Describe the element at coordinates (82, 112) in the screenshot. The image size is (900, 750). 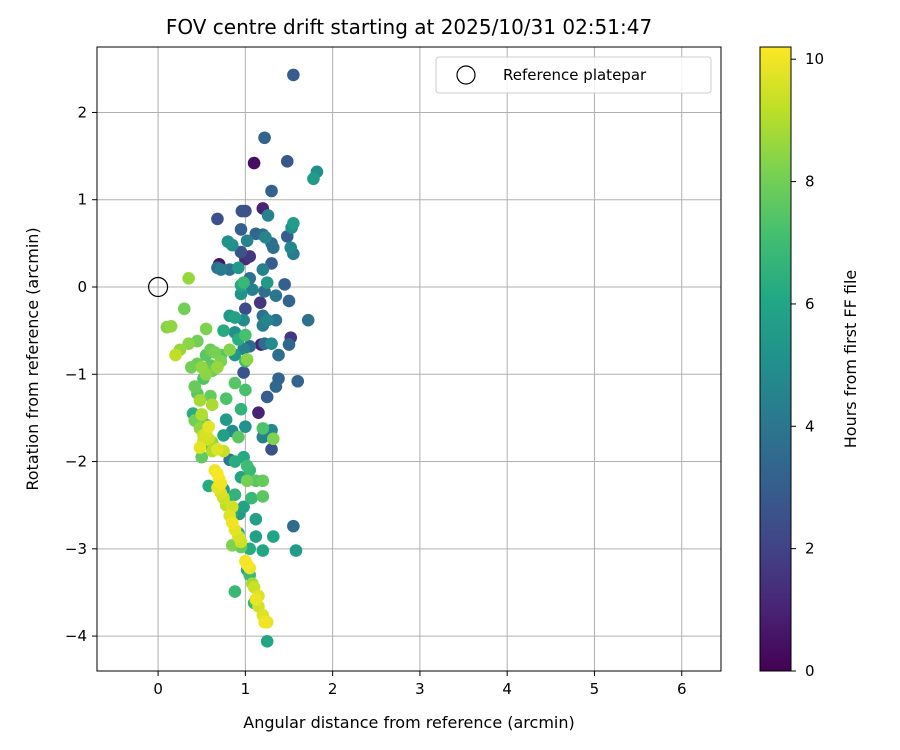
I see `y-tick-label: 2` at that location.